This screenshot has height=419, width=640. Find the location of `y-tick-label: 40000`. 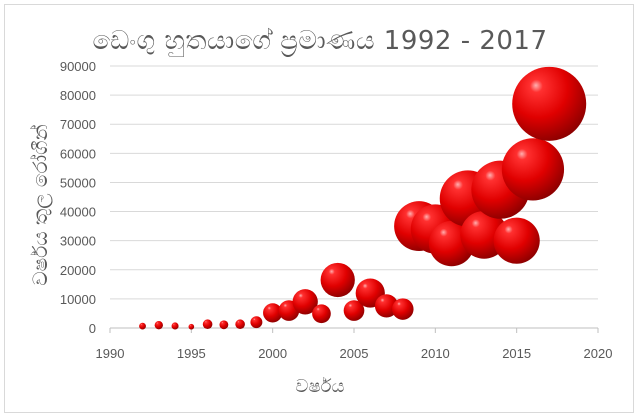

y-tick-label: 40000 is located at coordinates (78, 212).